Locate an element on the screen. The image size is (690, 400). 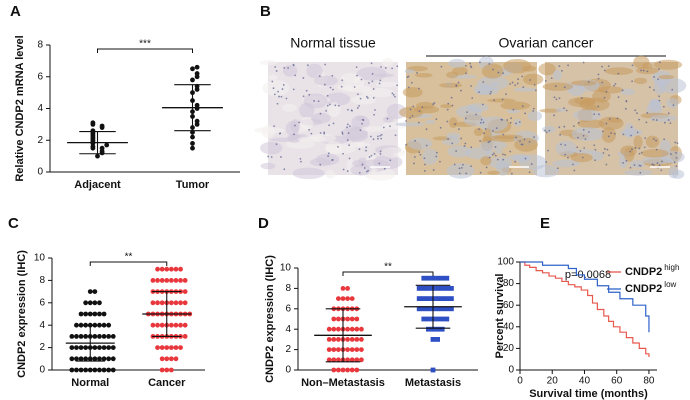
x-tick-label: Cancer is located at coordinates (167, 383).